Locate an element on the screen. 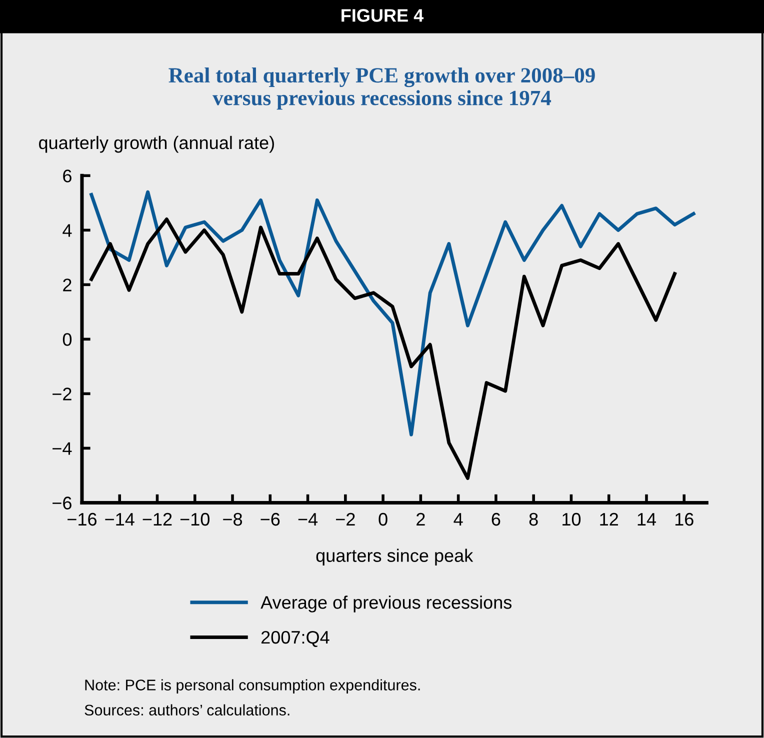 Image resolution: width=764 pixels, height=738 pixels. chart-subtitle: FIGURE 4 is located at coordinates (383, 15).